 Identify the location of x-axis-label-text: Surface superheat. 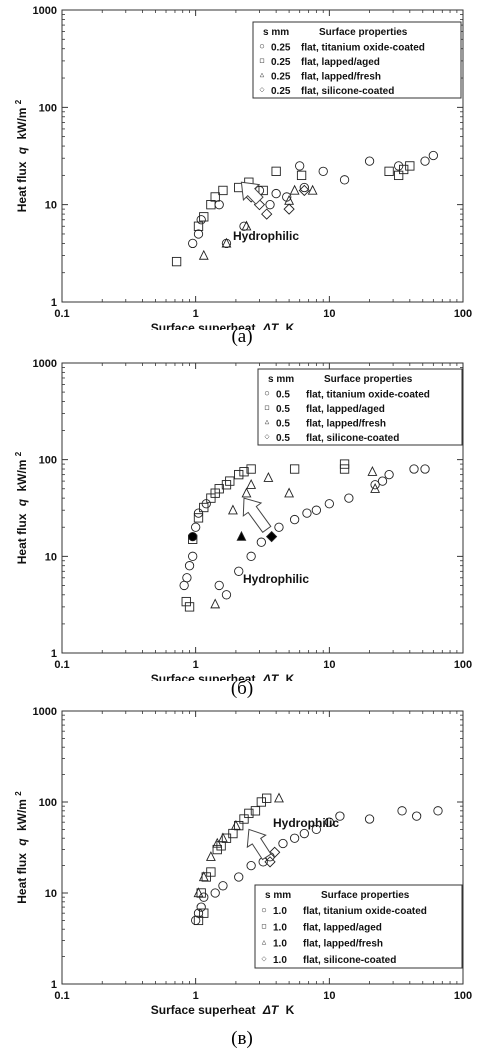
(203, 676).